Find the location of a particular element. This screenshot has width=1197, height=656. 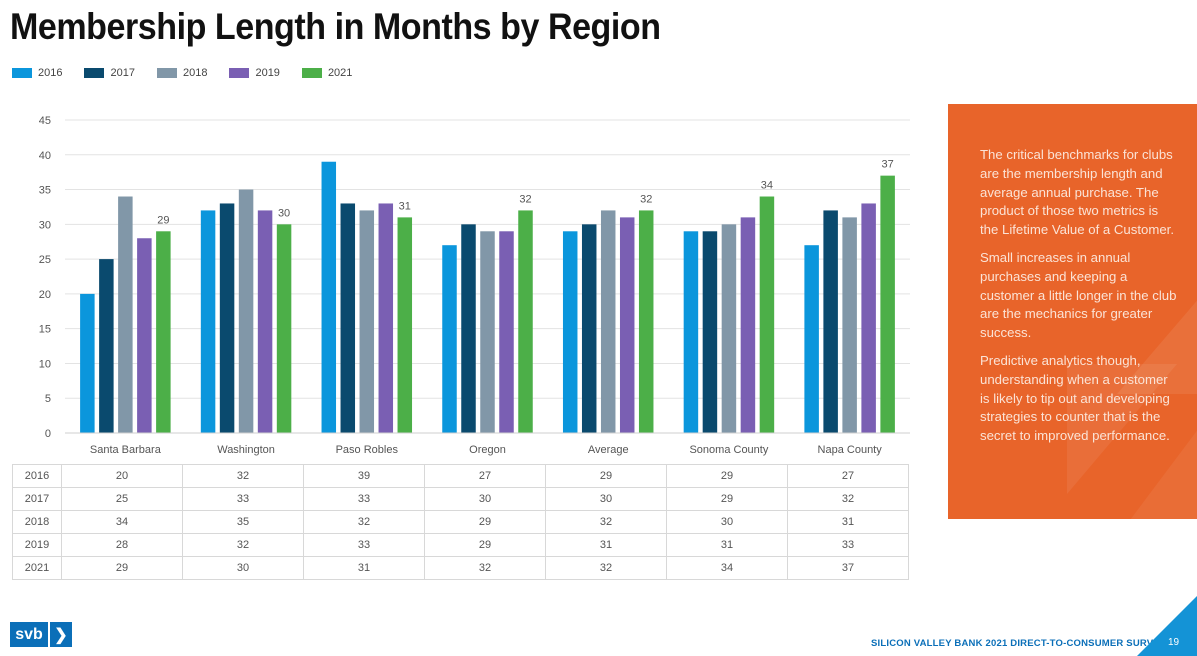

bar-2019-paso-robles is located at coordinates (386, 318).